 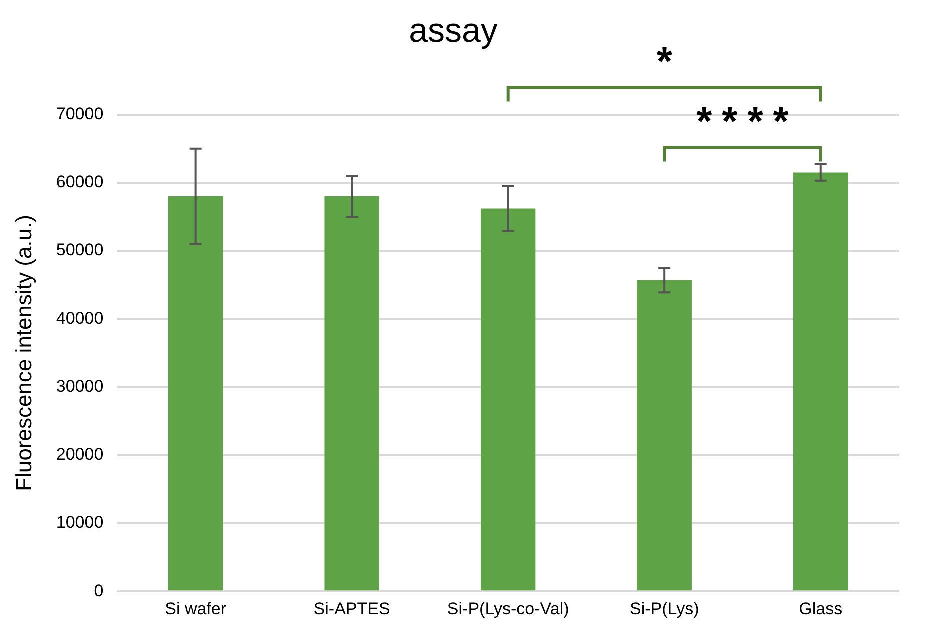 I want to click on x-tick-label: Si-P(Lys-co-Val), so click(x=508, y=608).